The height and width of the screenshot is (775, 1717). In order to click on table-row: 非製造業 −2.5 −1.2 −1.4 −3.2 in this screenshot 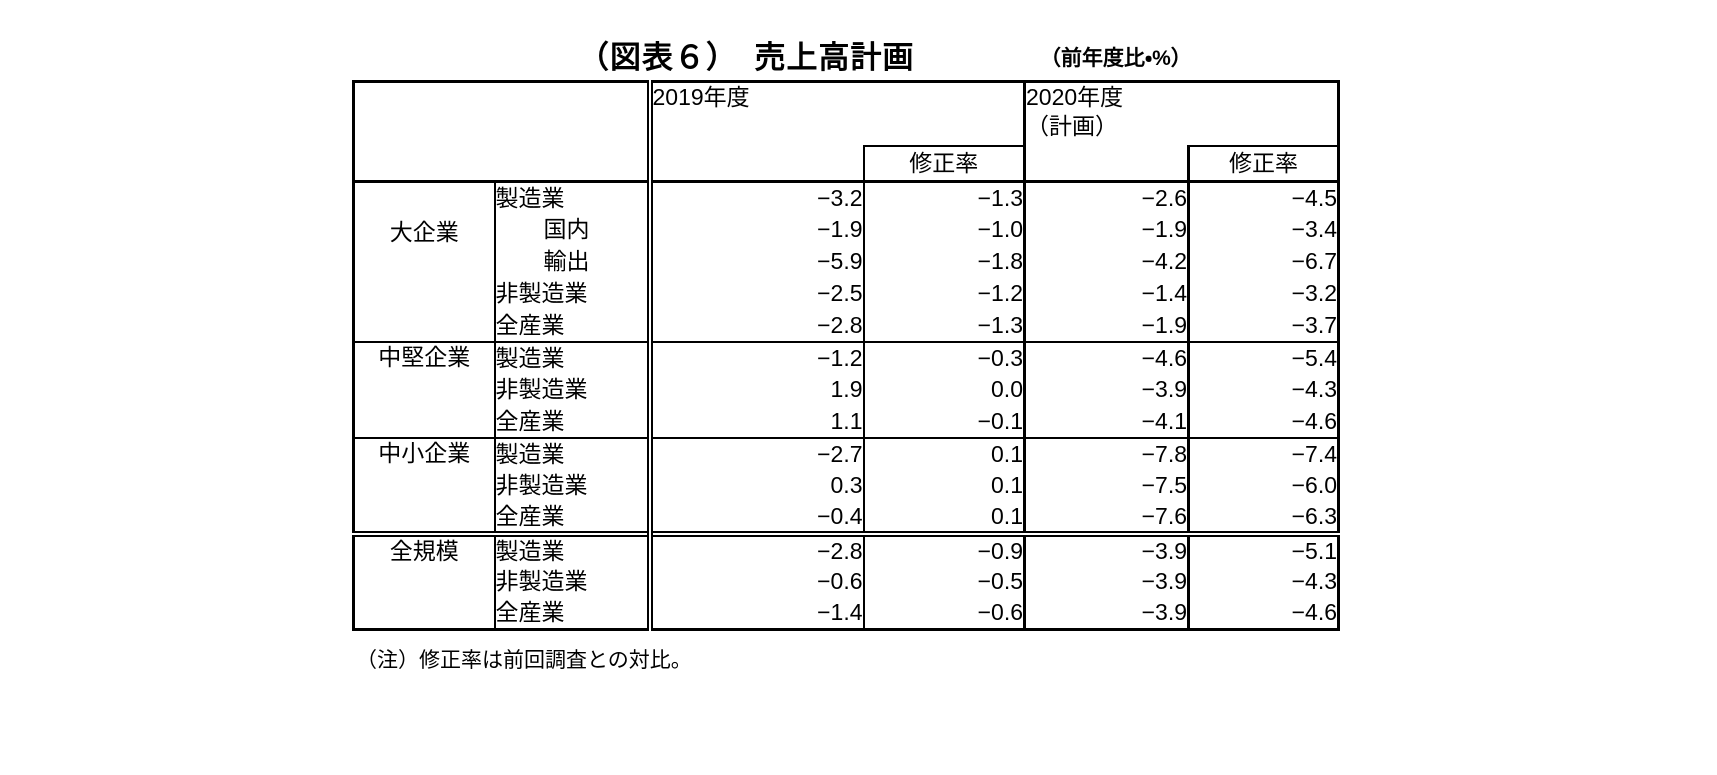, I will do `click(846, 293)`.